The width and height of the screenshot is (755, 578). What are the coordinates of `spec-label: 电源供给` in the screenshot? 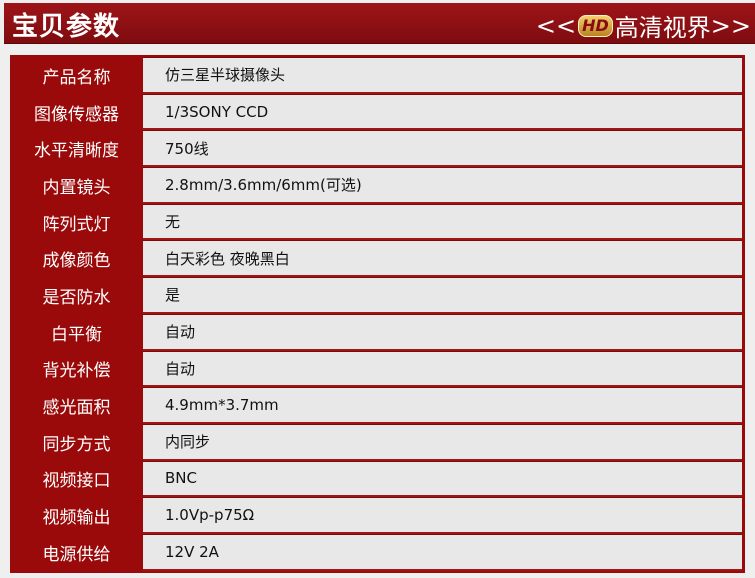 It's located at (76, 554).